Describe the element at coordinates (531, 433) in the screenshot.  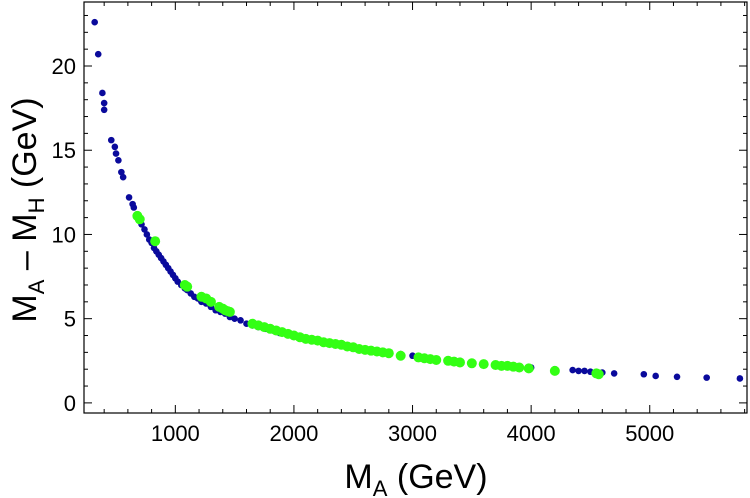
I see `x-tick-label: 4000` at that location.